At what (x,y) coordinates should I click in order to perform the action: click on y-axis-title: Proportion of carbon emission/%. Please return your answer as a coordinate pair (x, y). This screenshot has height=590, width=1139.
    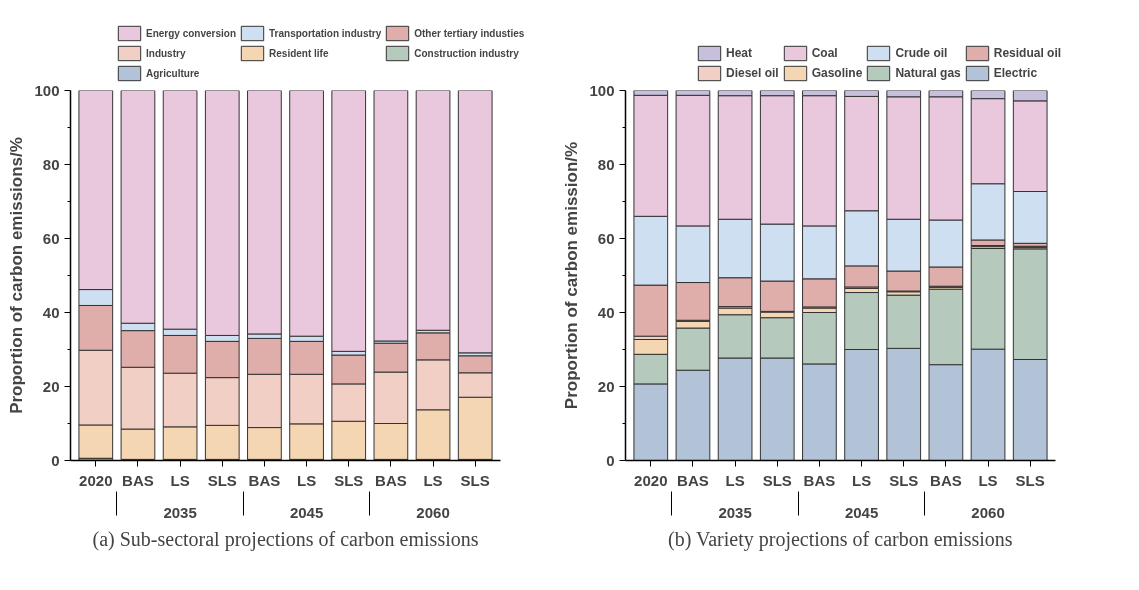
    Looking at the image, I should click on (572, 275).